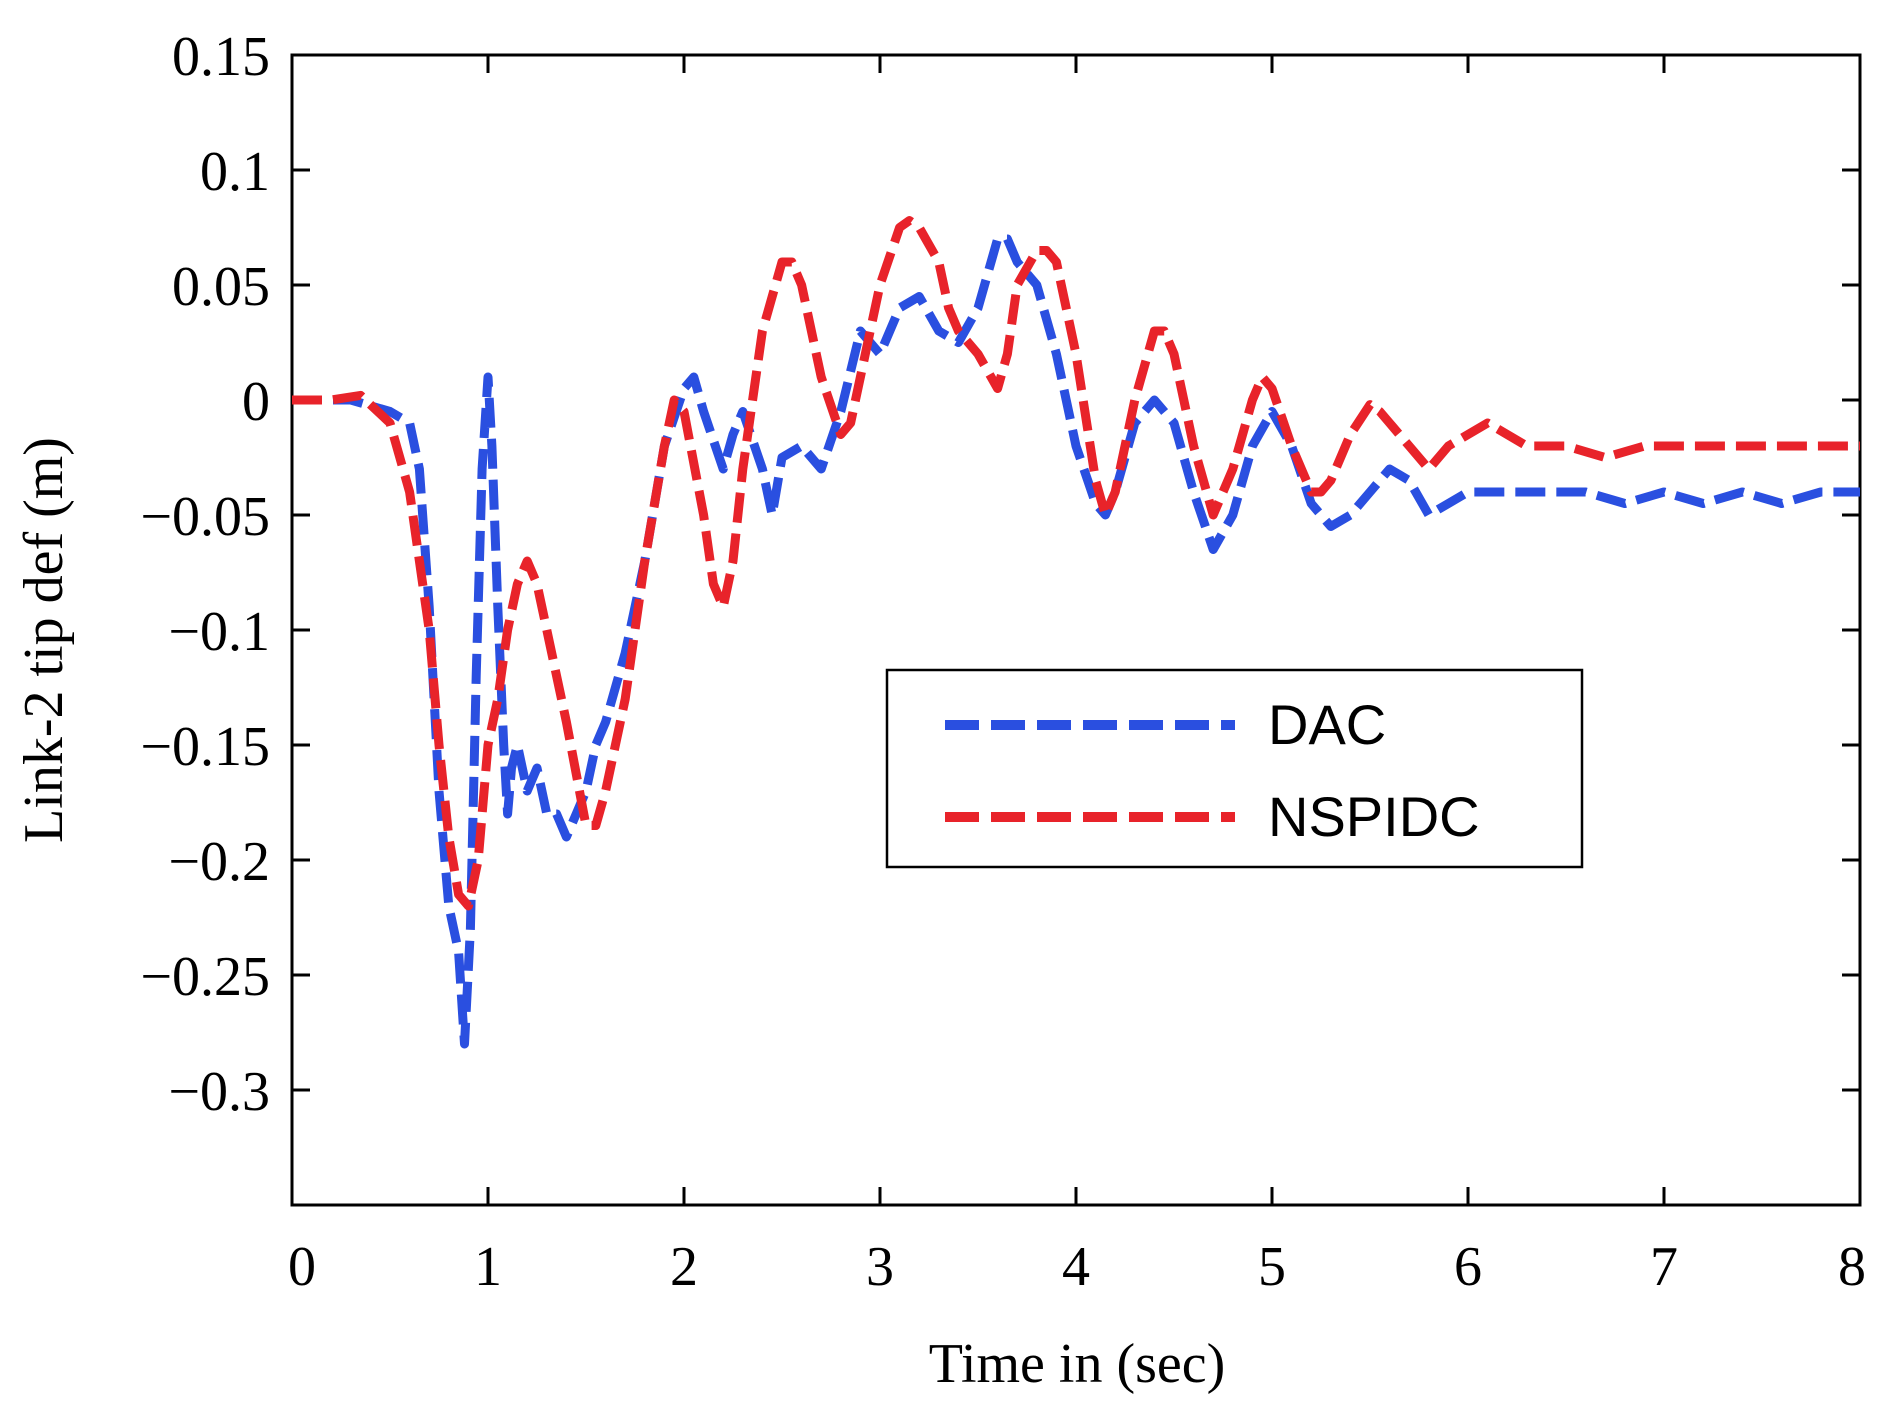  What do you see at coordinates (1077, 1364) in the screenshot?
I see `x-axis-title: Time in (sec)` at bounding box center [1077, 1364].